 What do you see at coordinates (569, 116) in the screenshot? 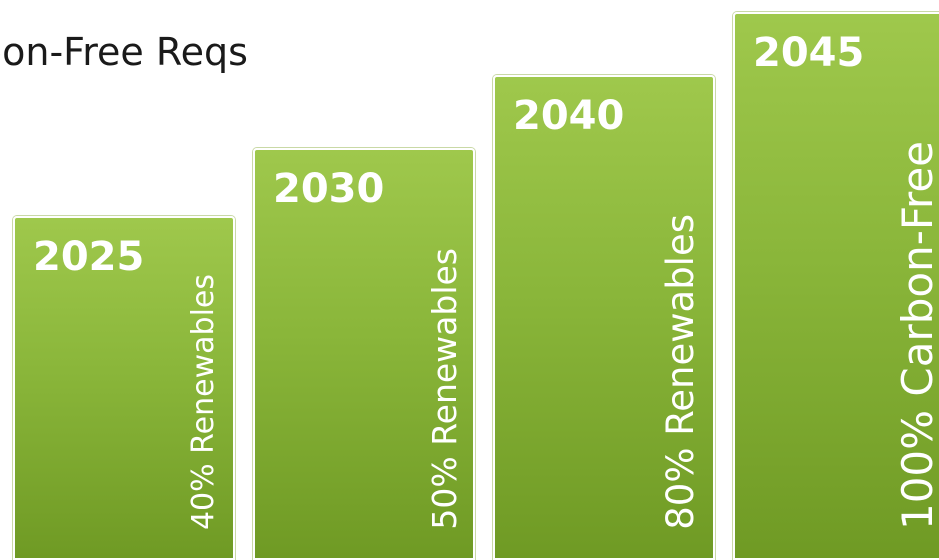
I see `milestone-year: 2040` at bounding box center [569, 116].